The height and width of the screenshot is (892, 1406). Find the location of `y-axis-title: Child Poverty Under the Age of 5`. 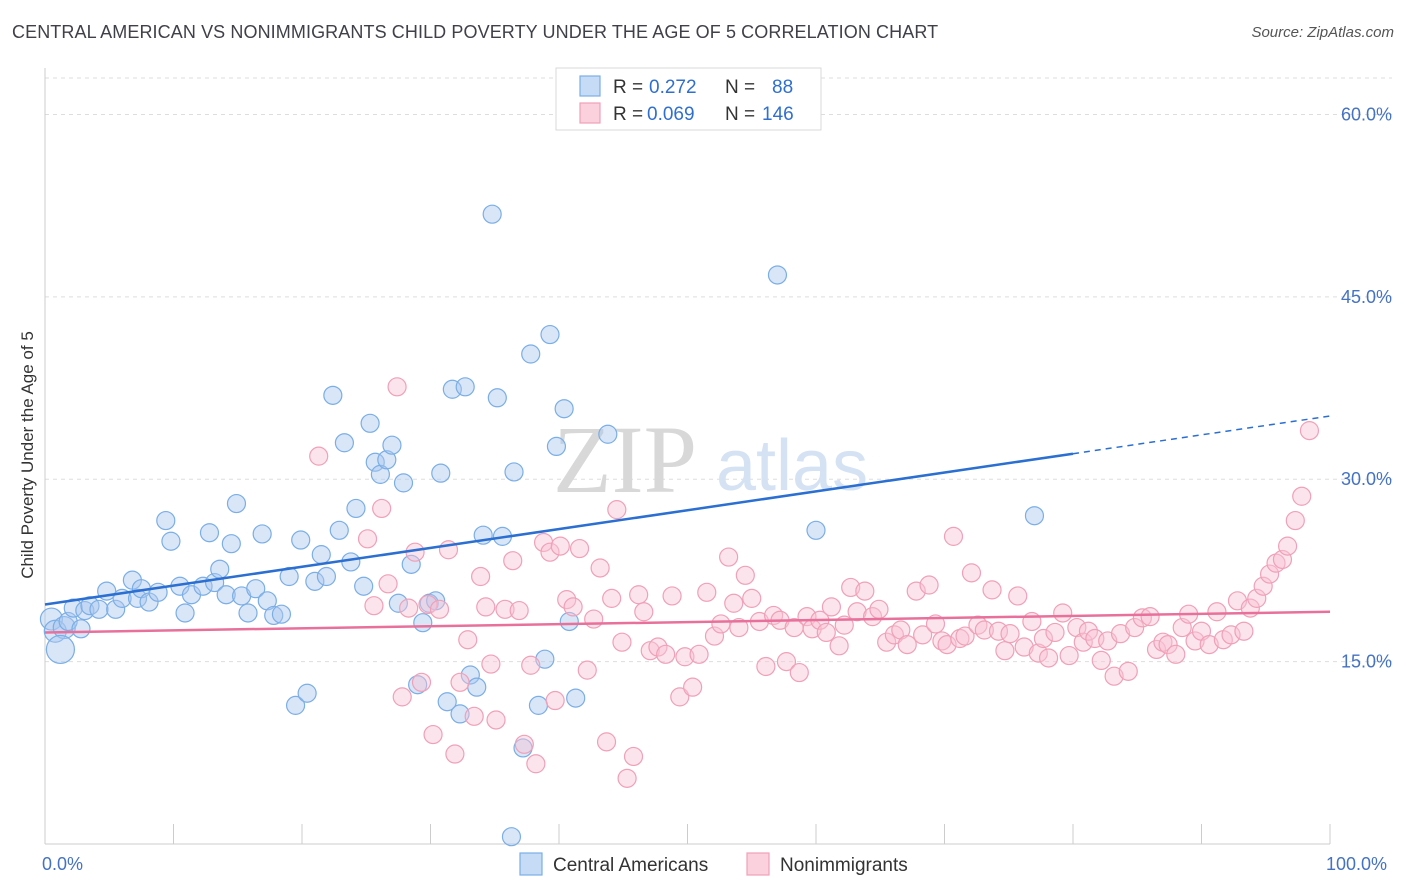

y-axis-title: Child Poverty Under the Age of 5 is located at coordinates (27, 455).